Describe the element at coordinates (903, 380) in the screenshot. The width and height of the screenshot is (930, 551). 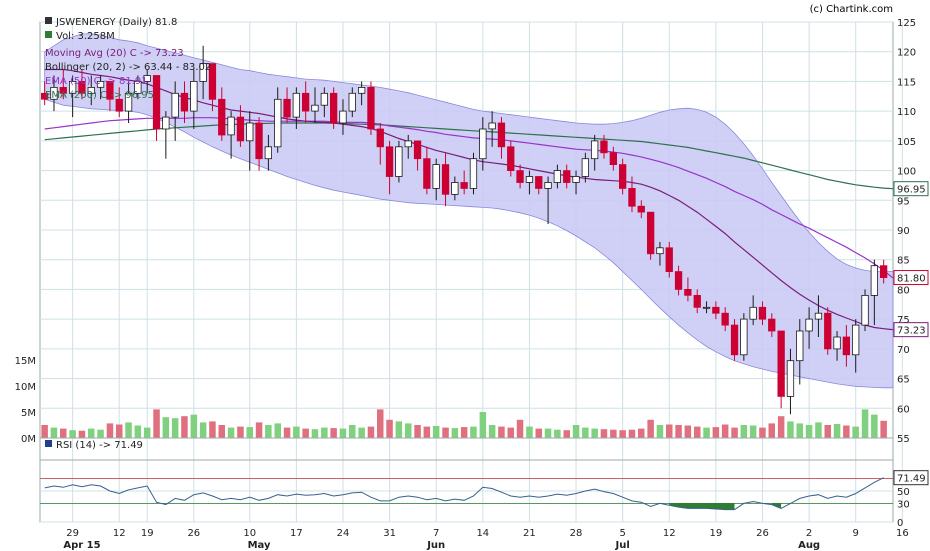
I see `price-tick-label: 65` at that location.